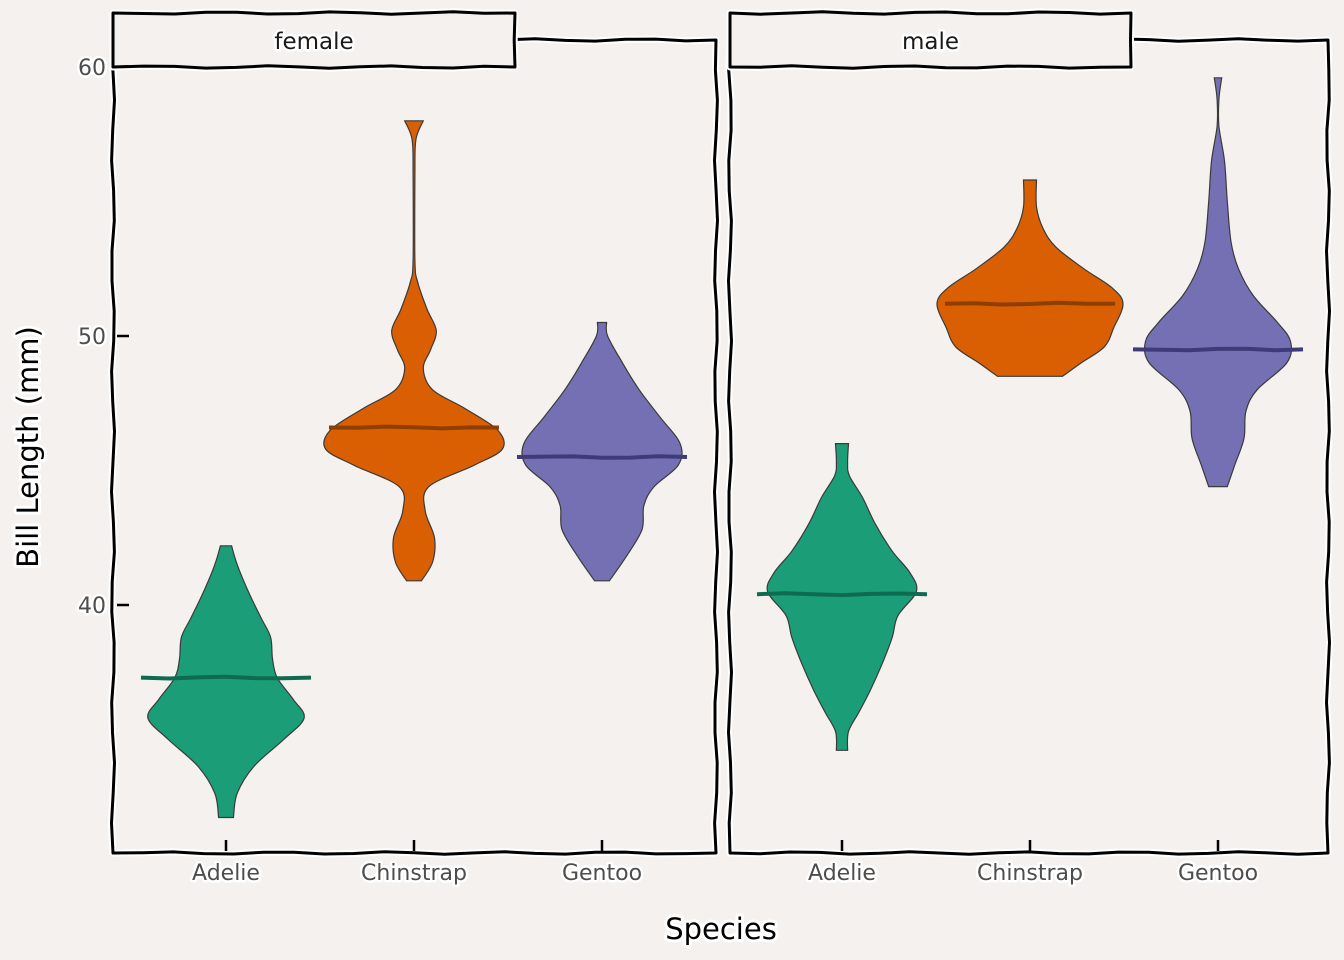 This screenshot has height=960, width=1344. What do you see at coordinates (1030, 873) in the screenshot?
I see `x-tick-label-male-chinstrap: Chinstrap` at bounding box center [1030, 873].